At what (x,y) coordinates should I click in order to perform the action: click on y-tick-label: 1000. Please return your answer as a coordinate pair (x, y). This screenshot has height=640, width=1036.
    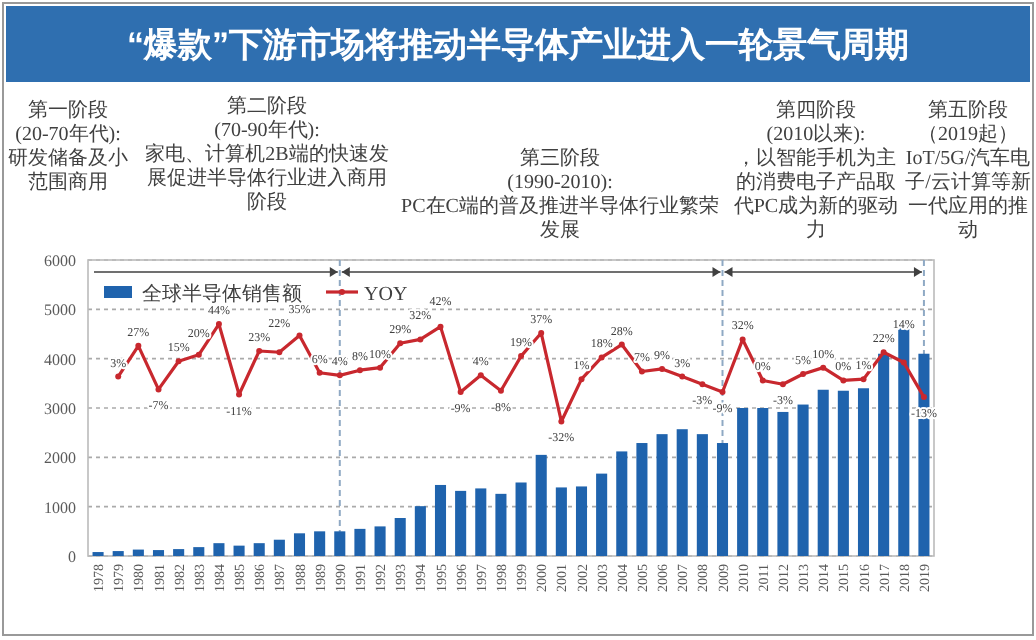
    Looking at the image, I should click on (60, 507).